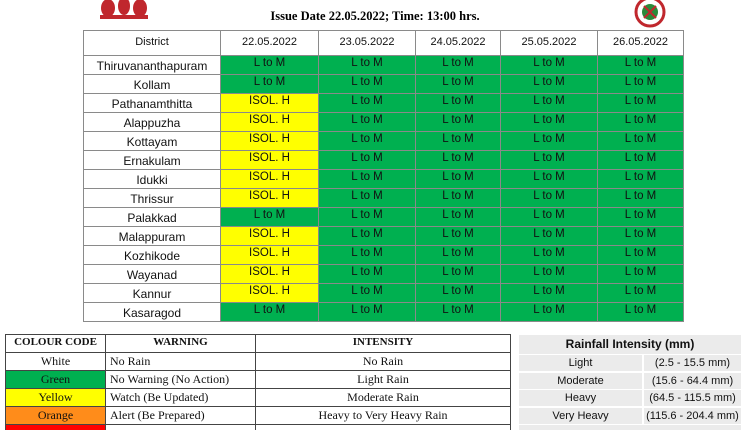 The height and width of the screenshot is (430, 750). What do you see at coordinates (640, 43) in the screenshot?
I see `column-header: 26.05.2022` at bounding box center [640, 43].